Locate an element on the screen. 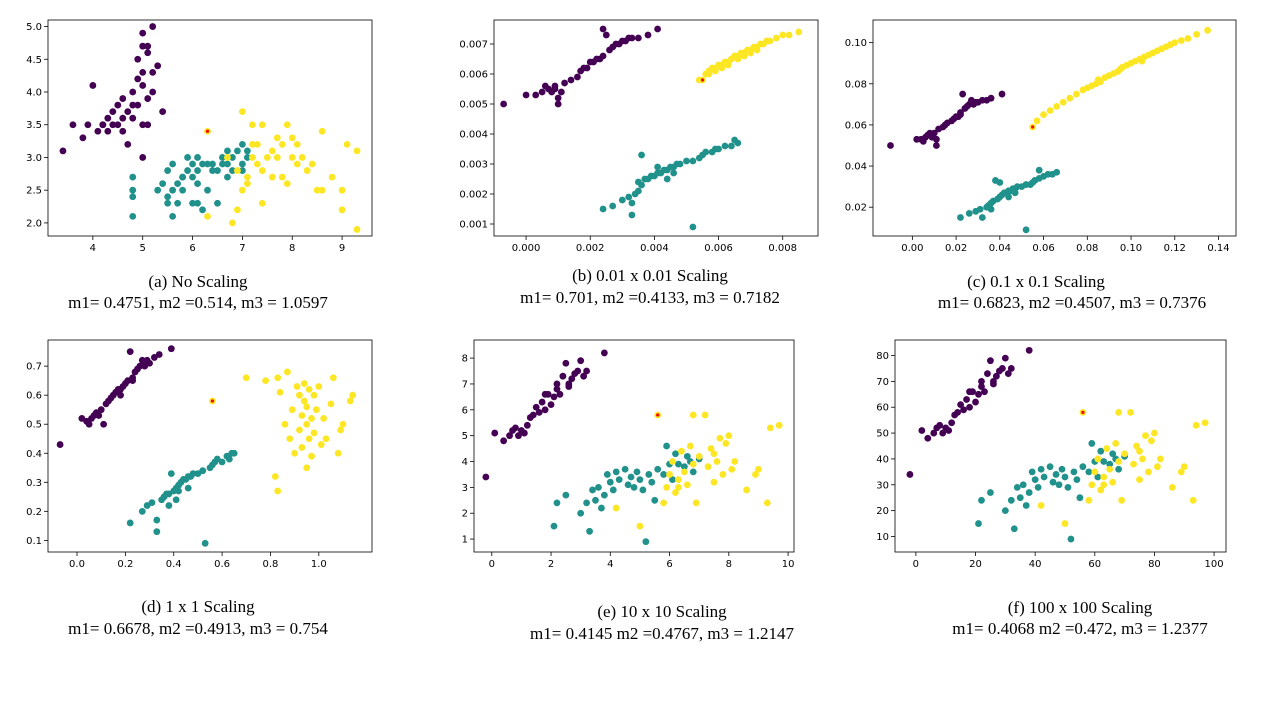 This screenshot has height=720, width=1280. y-tick-label: 0.2 is located at coordinates (34, 512).